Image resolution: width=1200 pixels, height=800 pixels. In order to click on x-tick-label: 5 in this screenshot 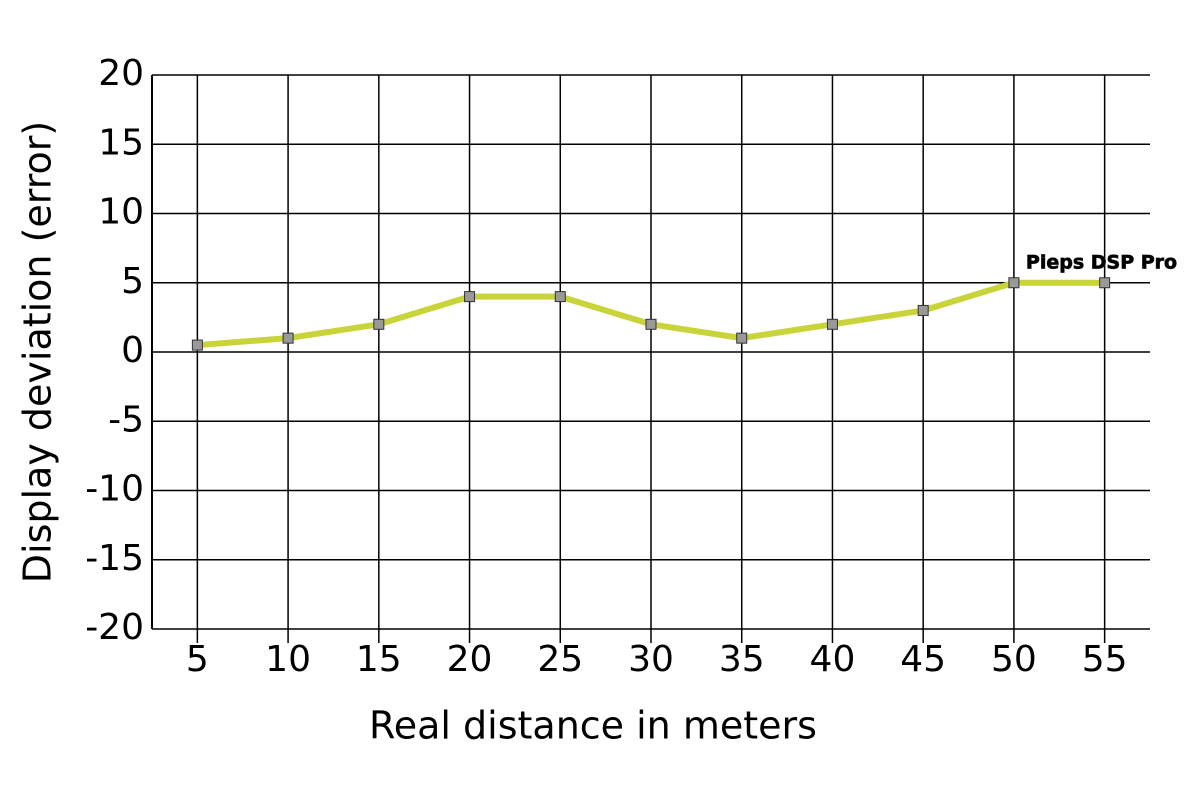, I will do `click(197, 659)`.